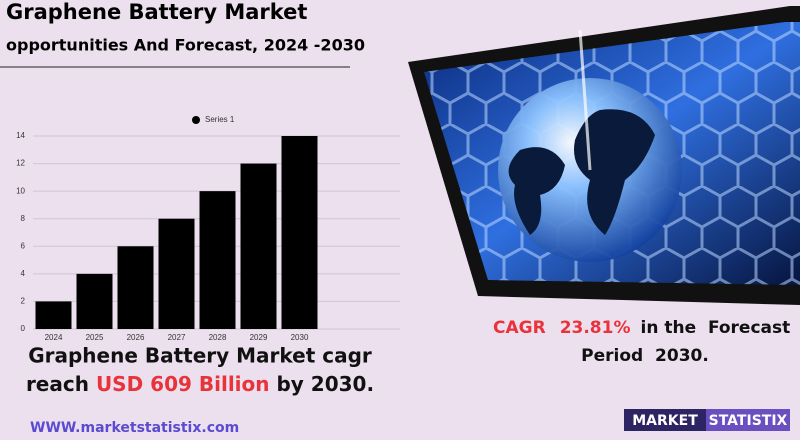  Describe the element at coordinates (259, 337) in the screenshot. I see `x-tick-label: 2029` at that location.